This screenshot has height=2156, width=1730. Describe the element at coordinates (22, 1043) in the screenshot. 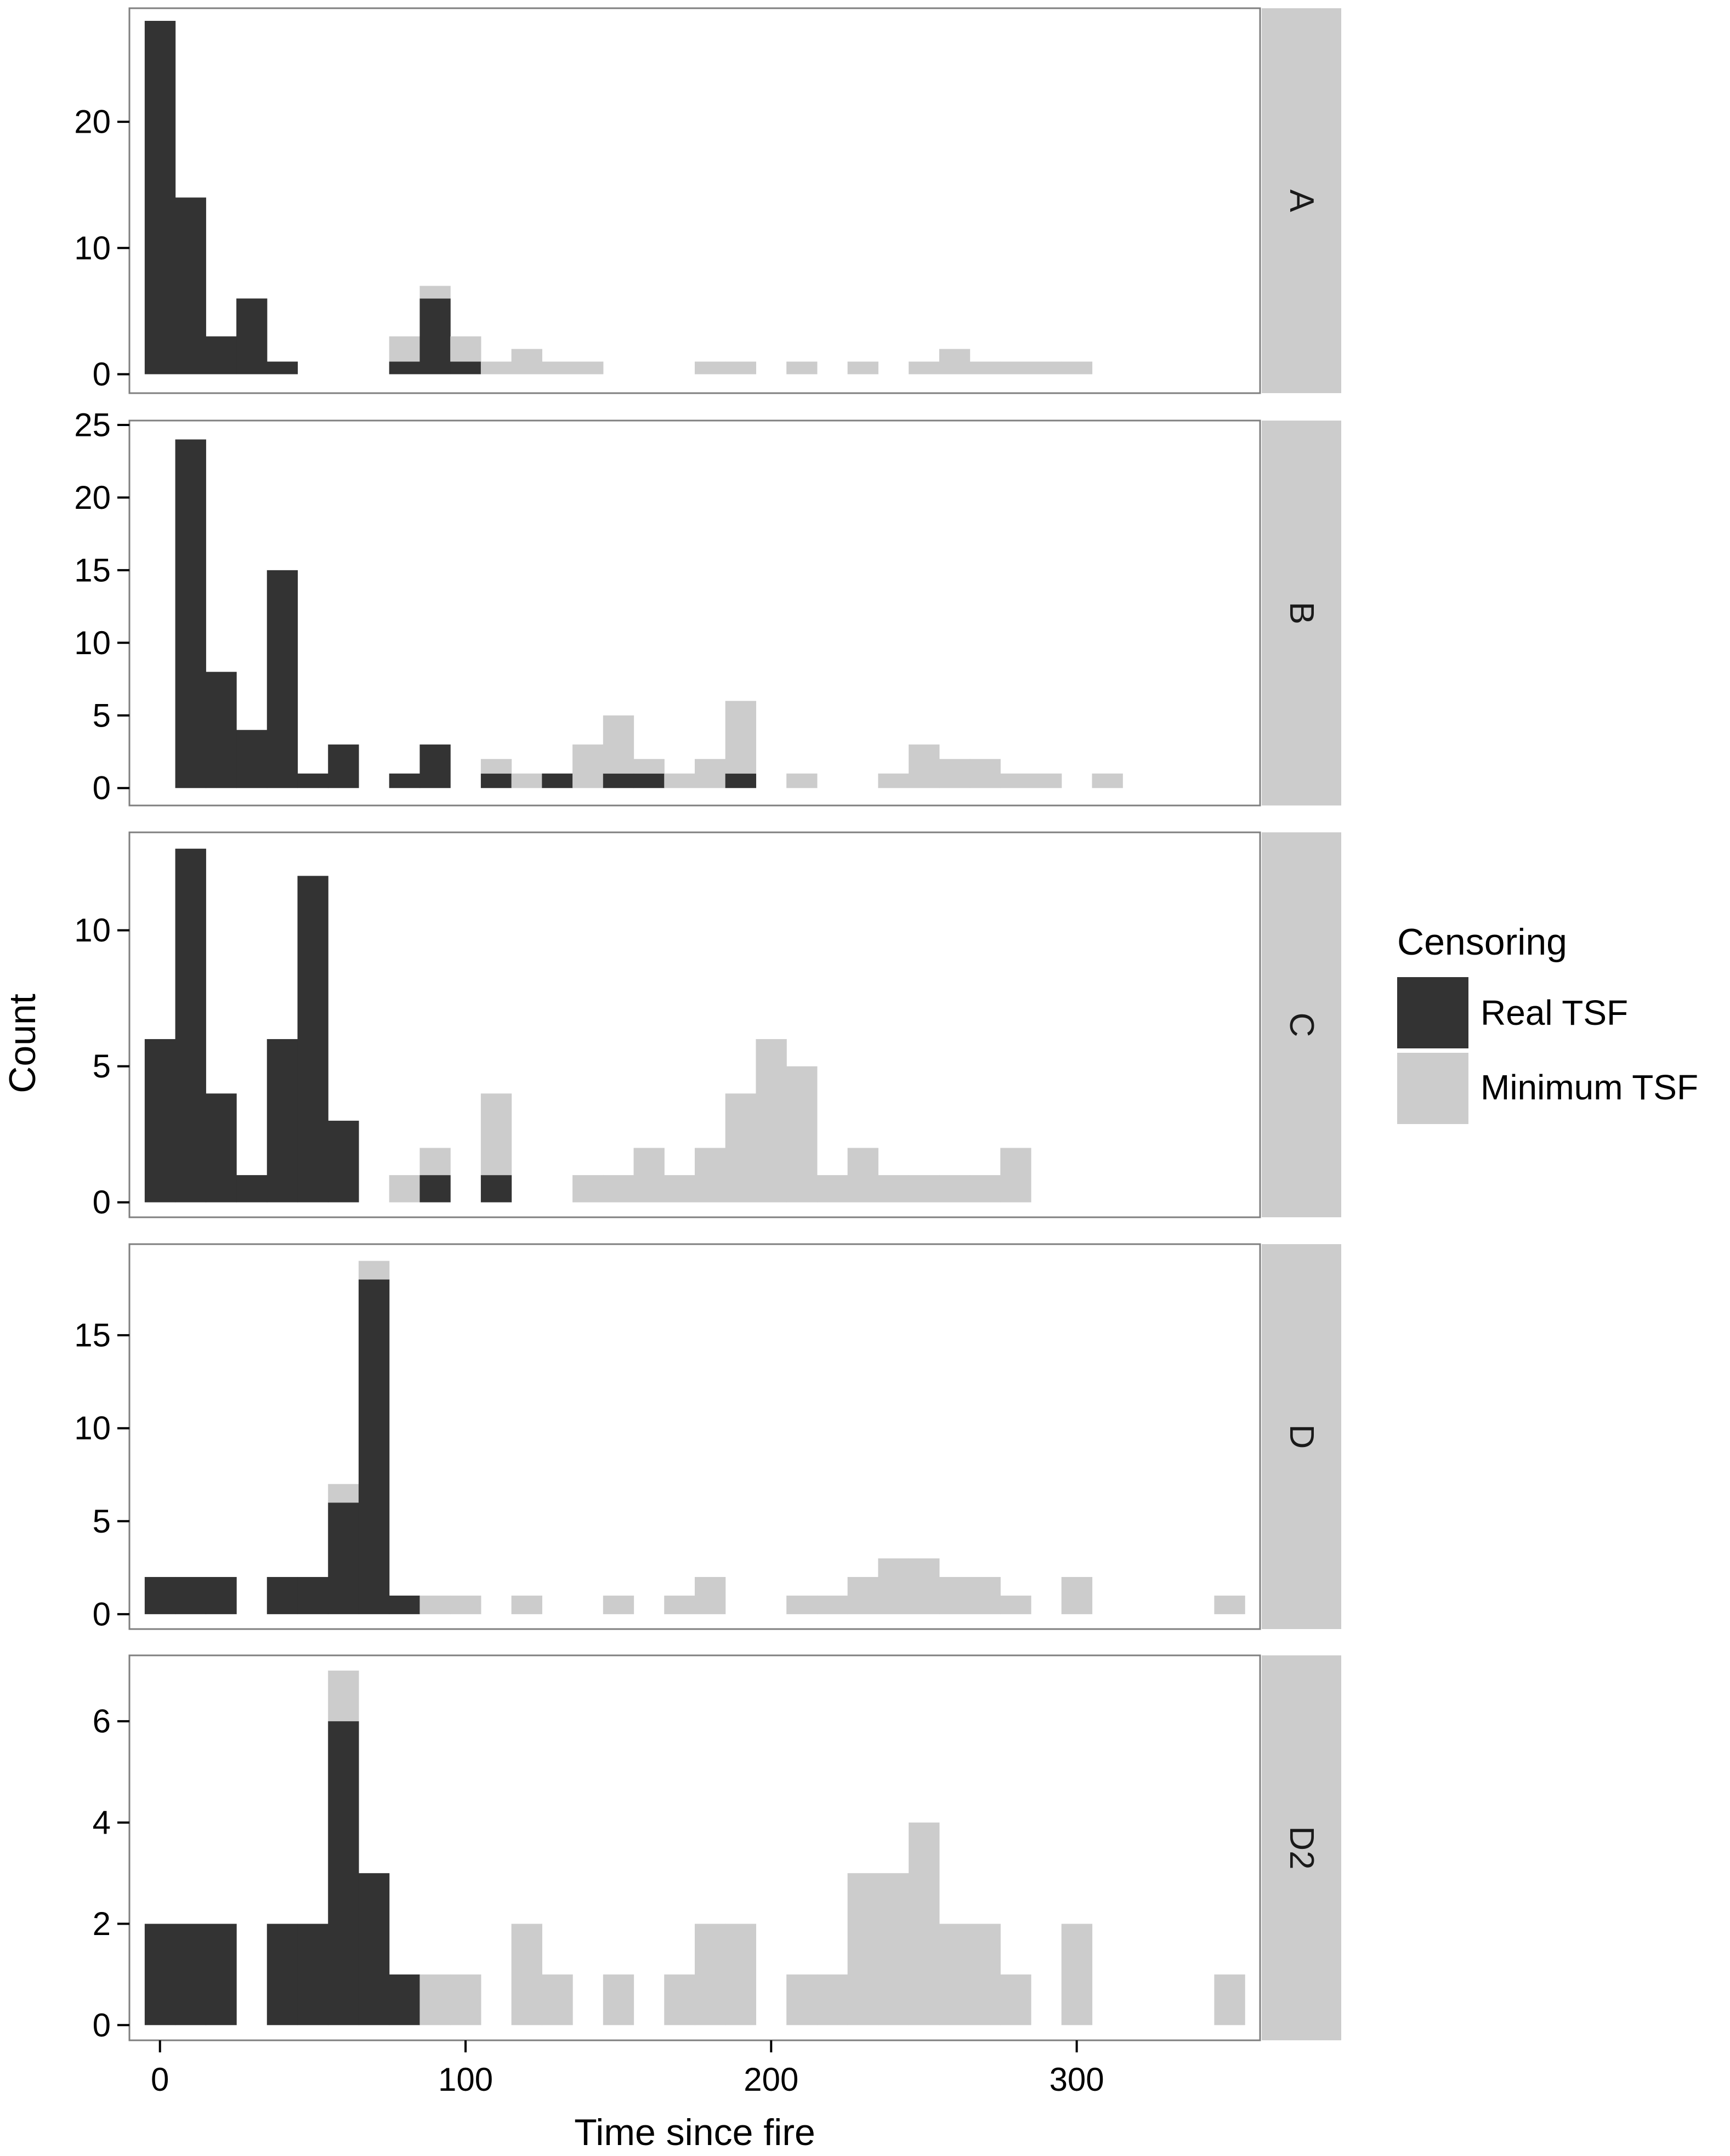

I see `y-axis-title: Count` at that location.